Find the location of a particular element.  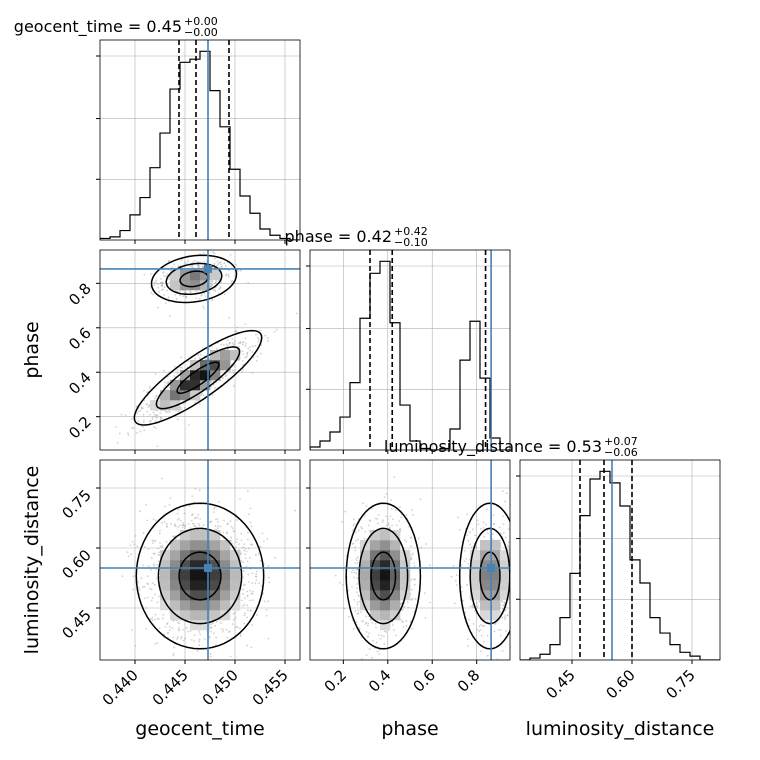

contour-geocent_time__phase-0-2 is located at coordinates (198, 377).